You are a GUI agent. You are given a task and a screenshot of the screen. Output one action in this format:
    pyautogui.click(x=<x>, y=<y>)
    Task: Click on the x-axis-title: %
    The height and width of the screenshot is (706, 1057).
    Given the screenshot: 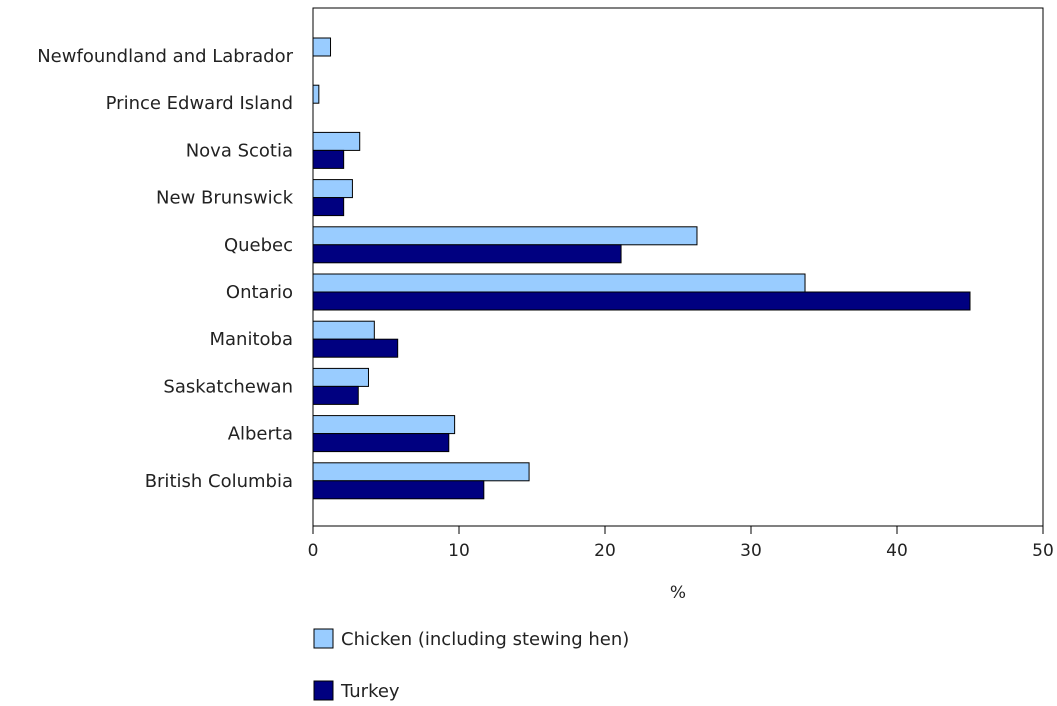 What is the action you would take?
    pyautogui.click(x=678, y=593)
    